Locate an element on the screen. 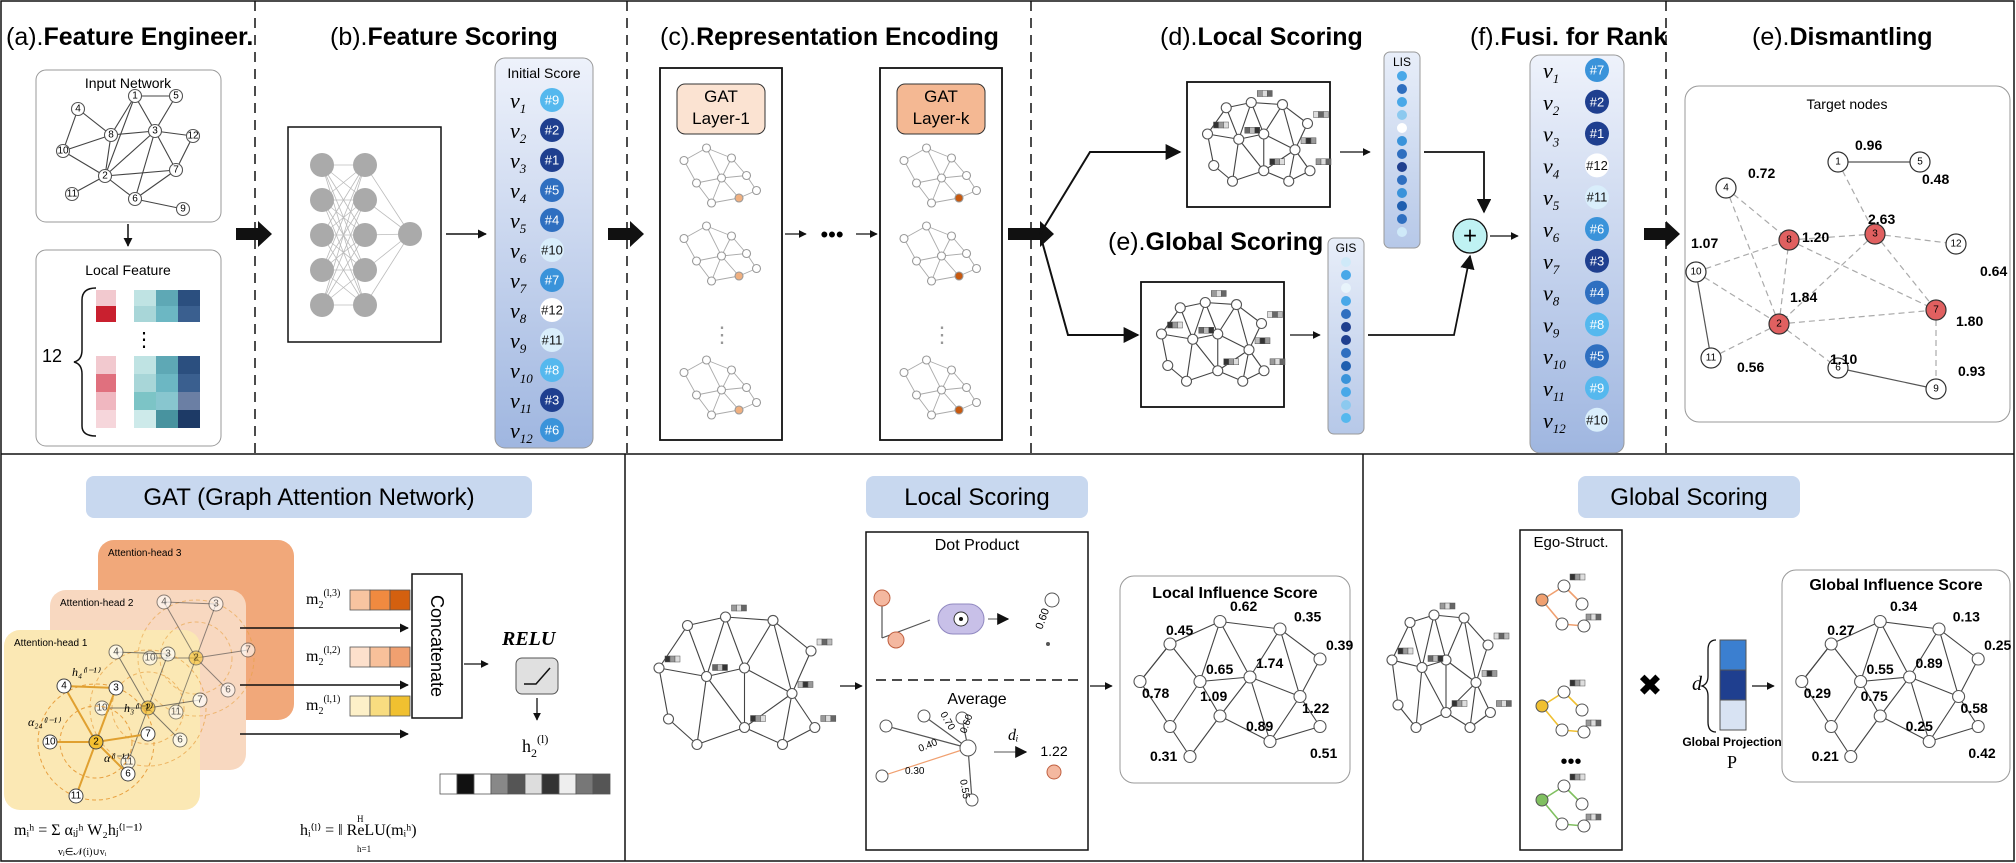 The height and width of the screenshot is (863, 2016). influence-score: 0.31 is located at coordinates (1163, 756).